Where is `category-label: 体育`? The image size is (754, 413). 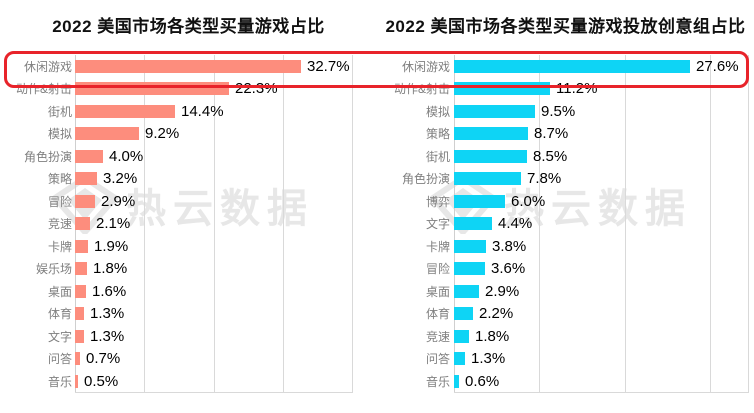
category-label: 体育 is located at coordinates (59, 314).